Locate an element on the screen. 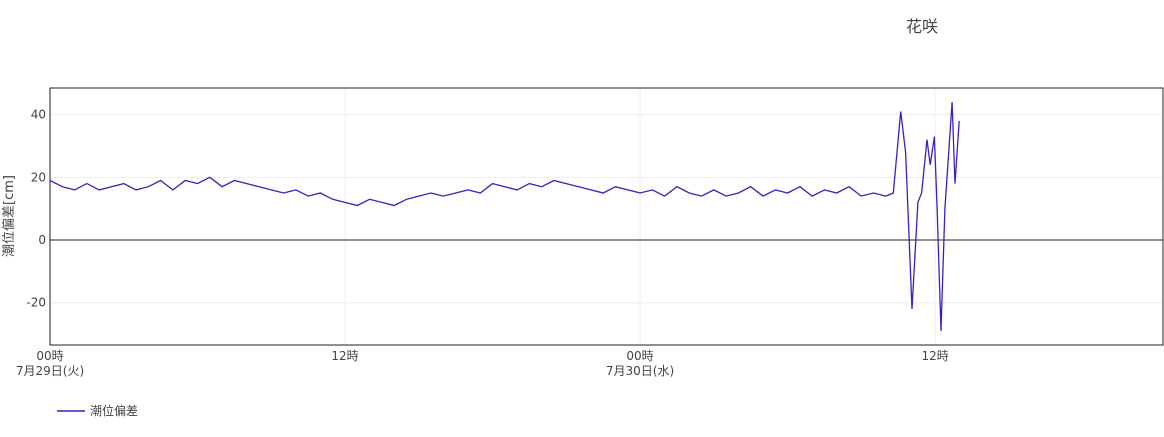  chart-title: 花咲 is located at coordinates (922, 26).